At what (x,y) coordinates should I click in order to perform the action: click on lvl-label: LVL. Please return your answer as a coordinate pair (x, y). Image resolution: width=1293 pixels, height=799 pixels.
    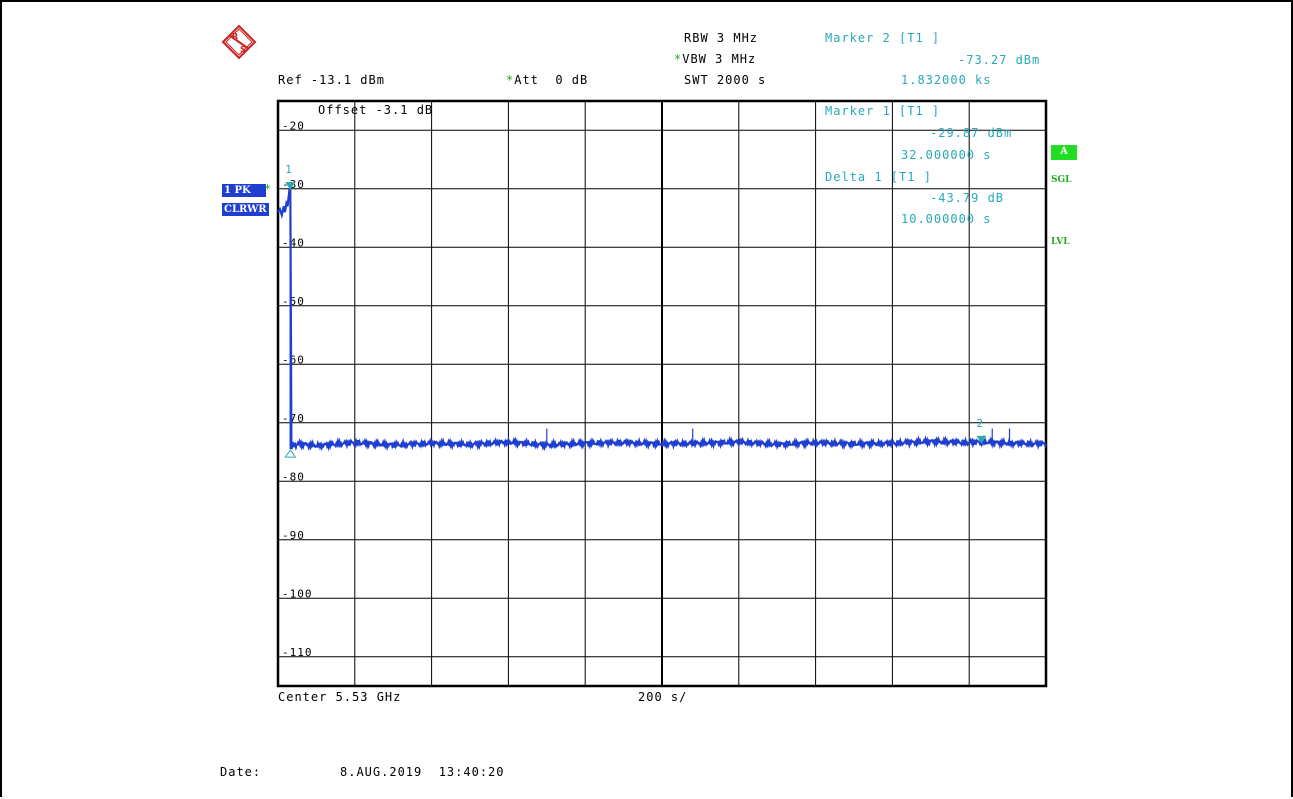
    Looking at the image, I should click on (1060, 242).